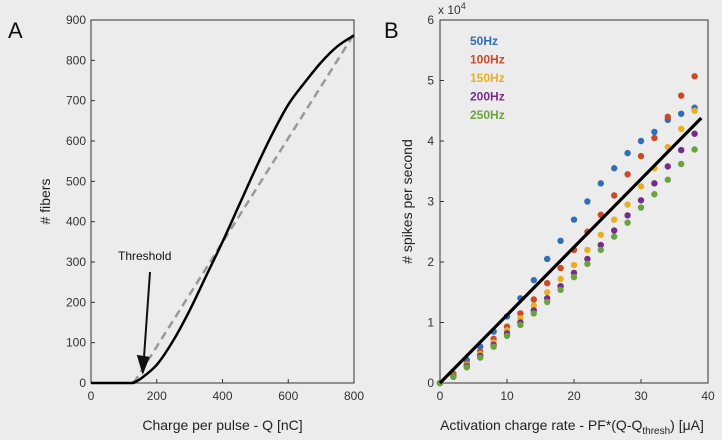  What do you see at coordinates (407, 201) in the screenshot?
I see `panel-b-y-axis-label: # spikes per second` at bounding box center [407, 201].